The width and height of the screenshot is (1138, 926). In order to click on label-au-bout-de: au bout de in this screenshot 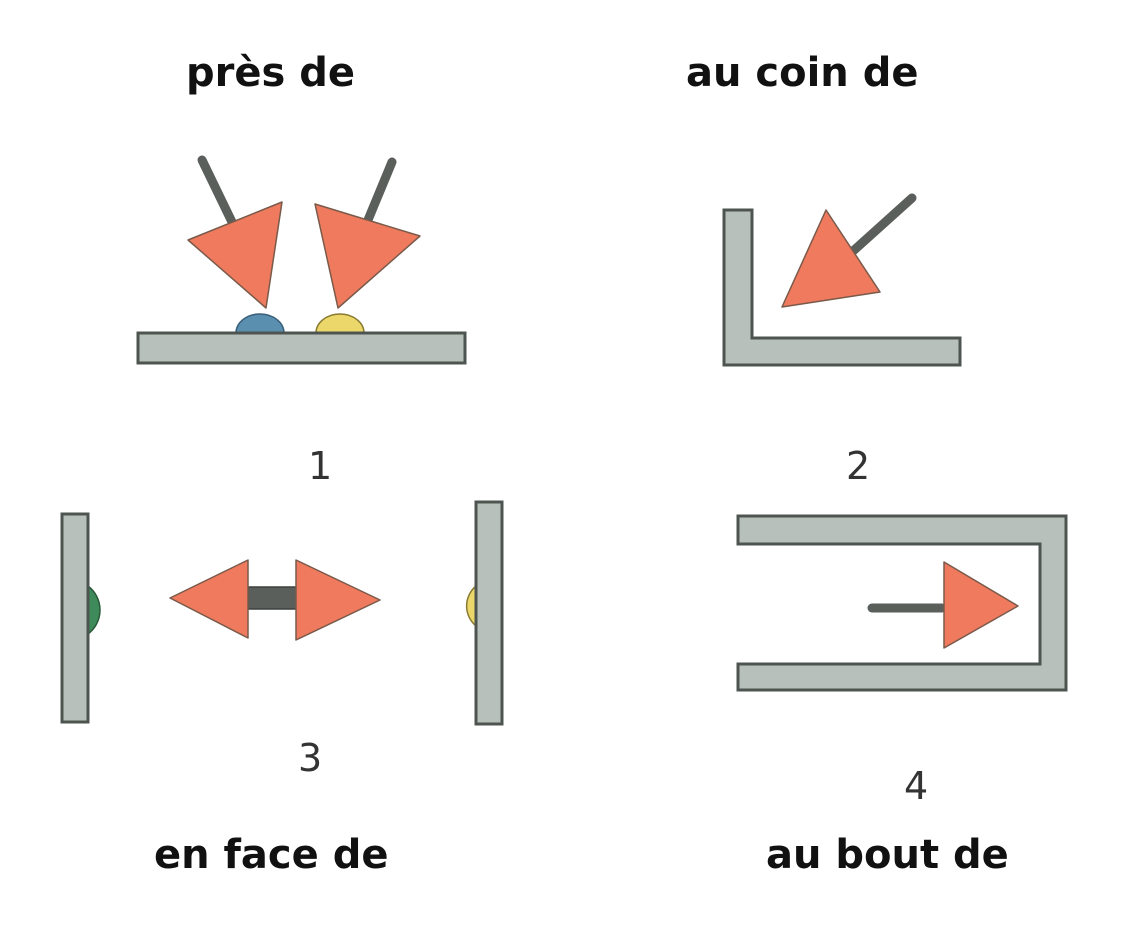, I will do `click(887, 855)`.